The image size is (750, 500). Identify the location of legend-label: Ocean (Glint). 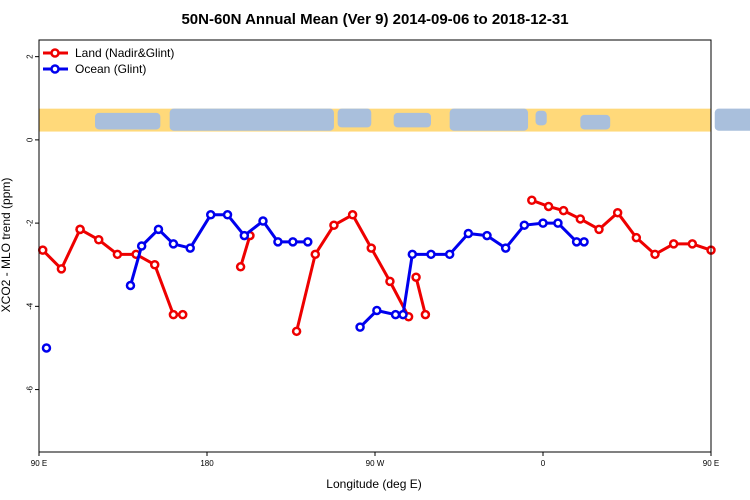
(110, 69).